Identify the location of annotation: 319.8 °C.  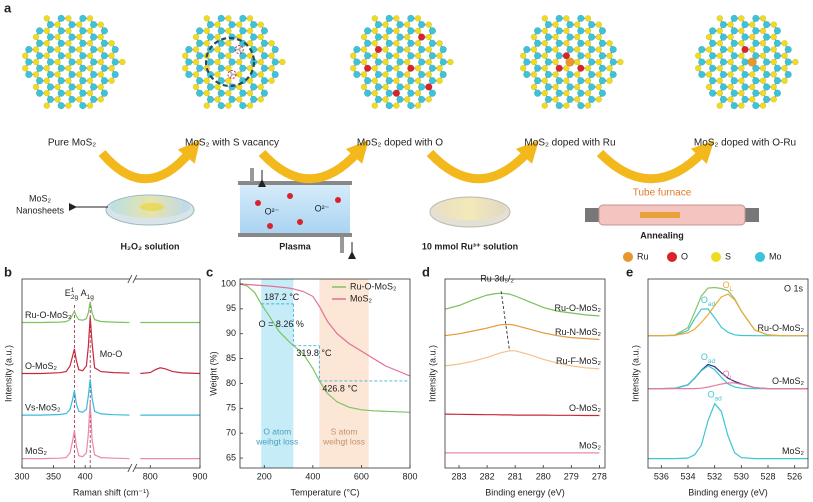
(314, 353).